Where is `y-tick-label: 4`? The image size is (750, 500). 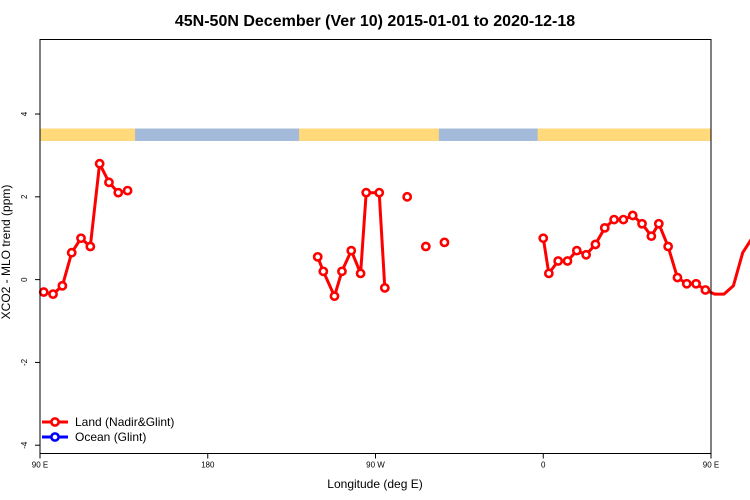 y-tick-label: 4 is located at coordinates (24, 113).